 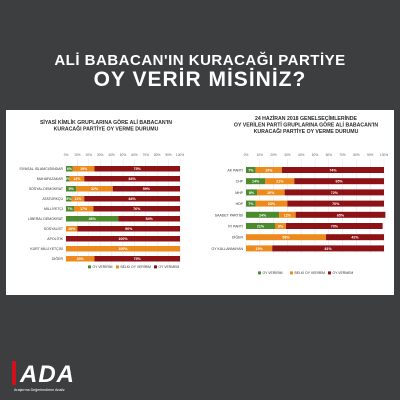 I want to click on headline-line-1: ALİ BABACAN'IN KURACAĞI PARTİYE, so click(x=200, y=60).